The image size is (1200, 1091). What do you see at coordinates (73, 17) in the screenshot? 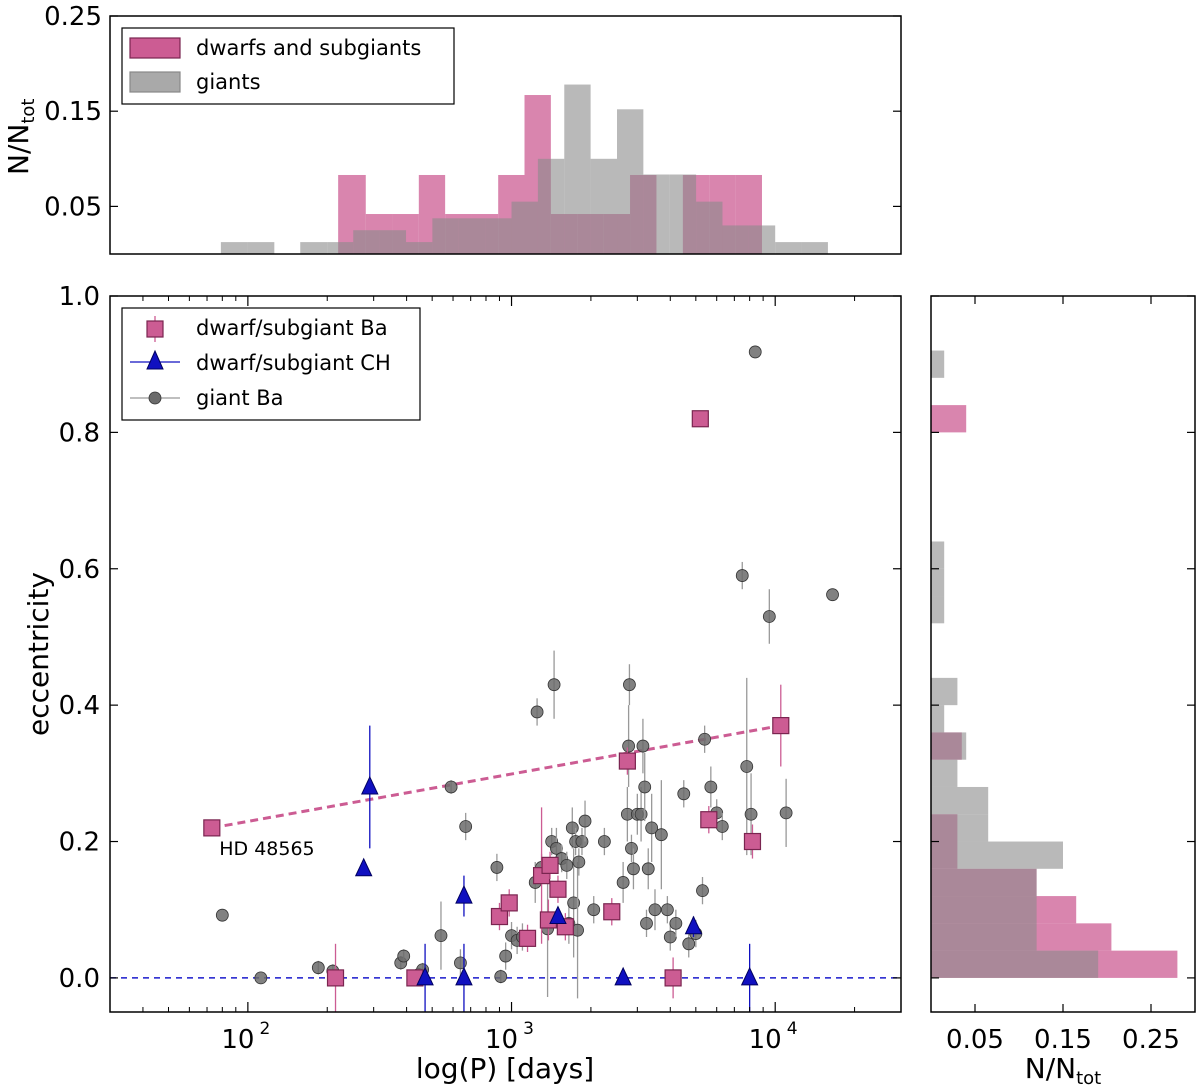
I see `top-y-tick-label: 0.25` at bounding box center [73, 17].